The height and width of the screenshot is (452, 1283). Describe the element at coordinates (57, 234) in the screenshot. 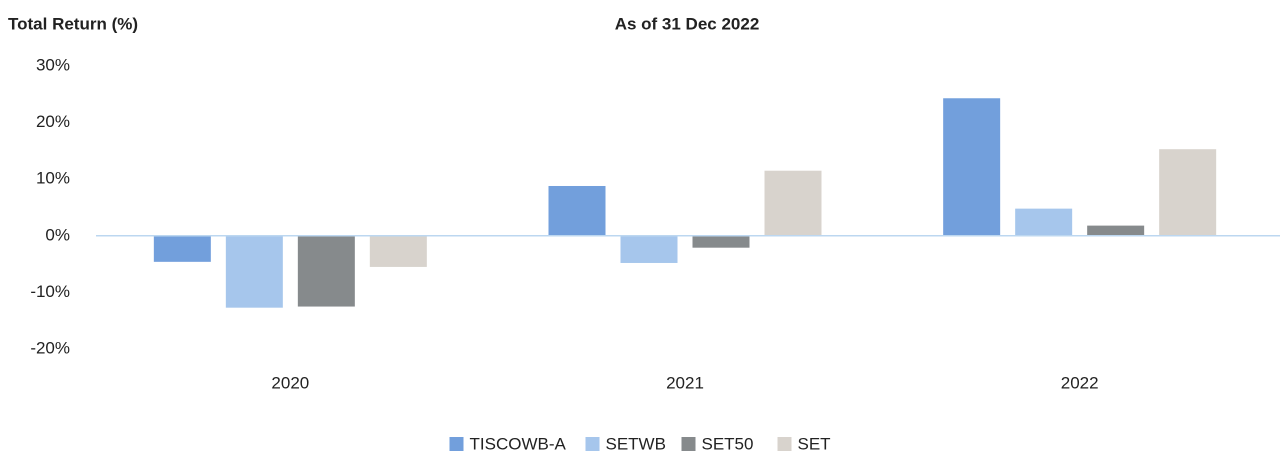

I see `y-tick-label: 0%` at that location.